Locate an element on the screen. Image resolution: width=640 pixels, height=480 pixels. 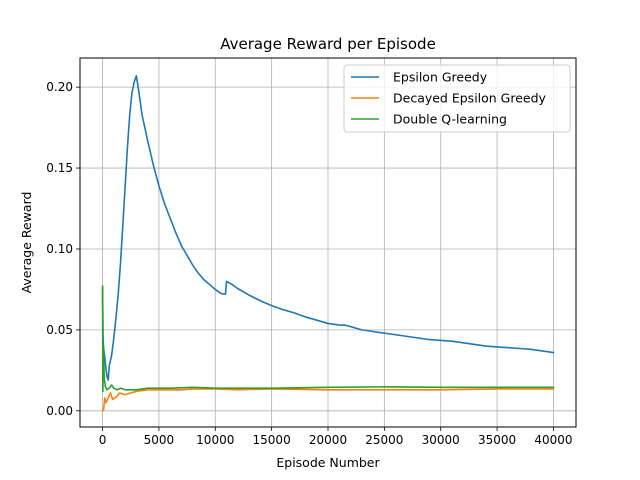
y-tick-label: 0.20 is located at coordinates (59, 87).